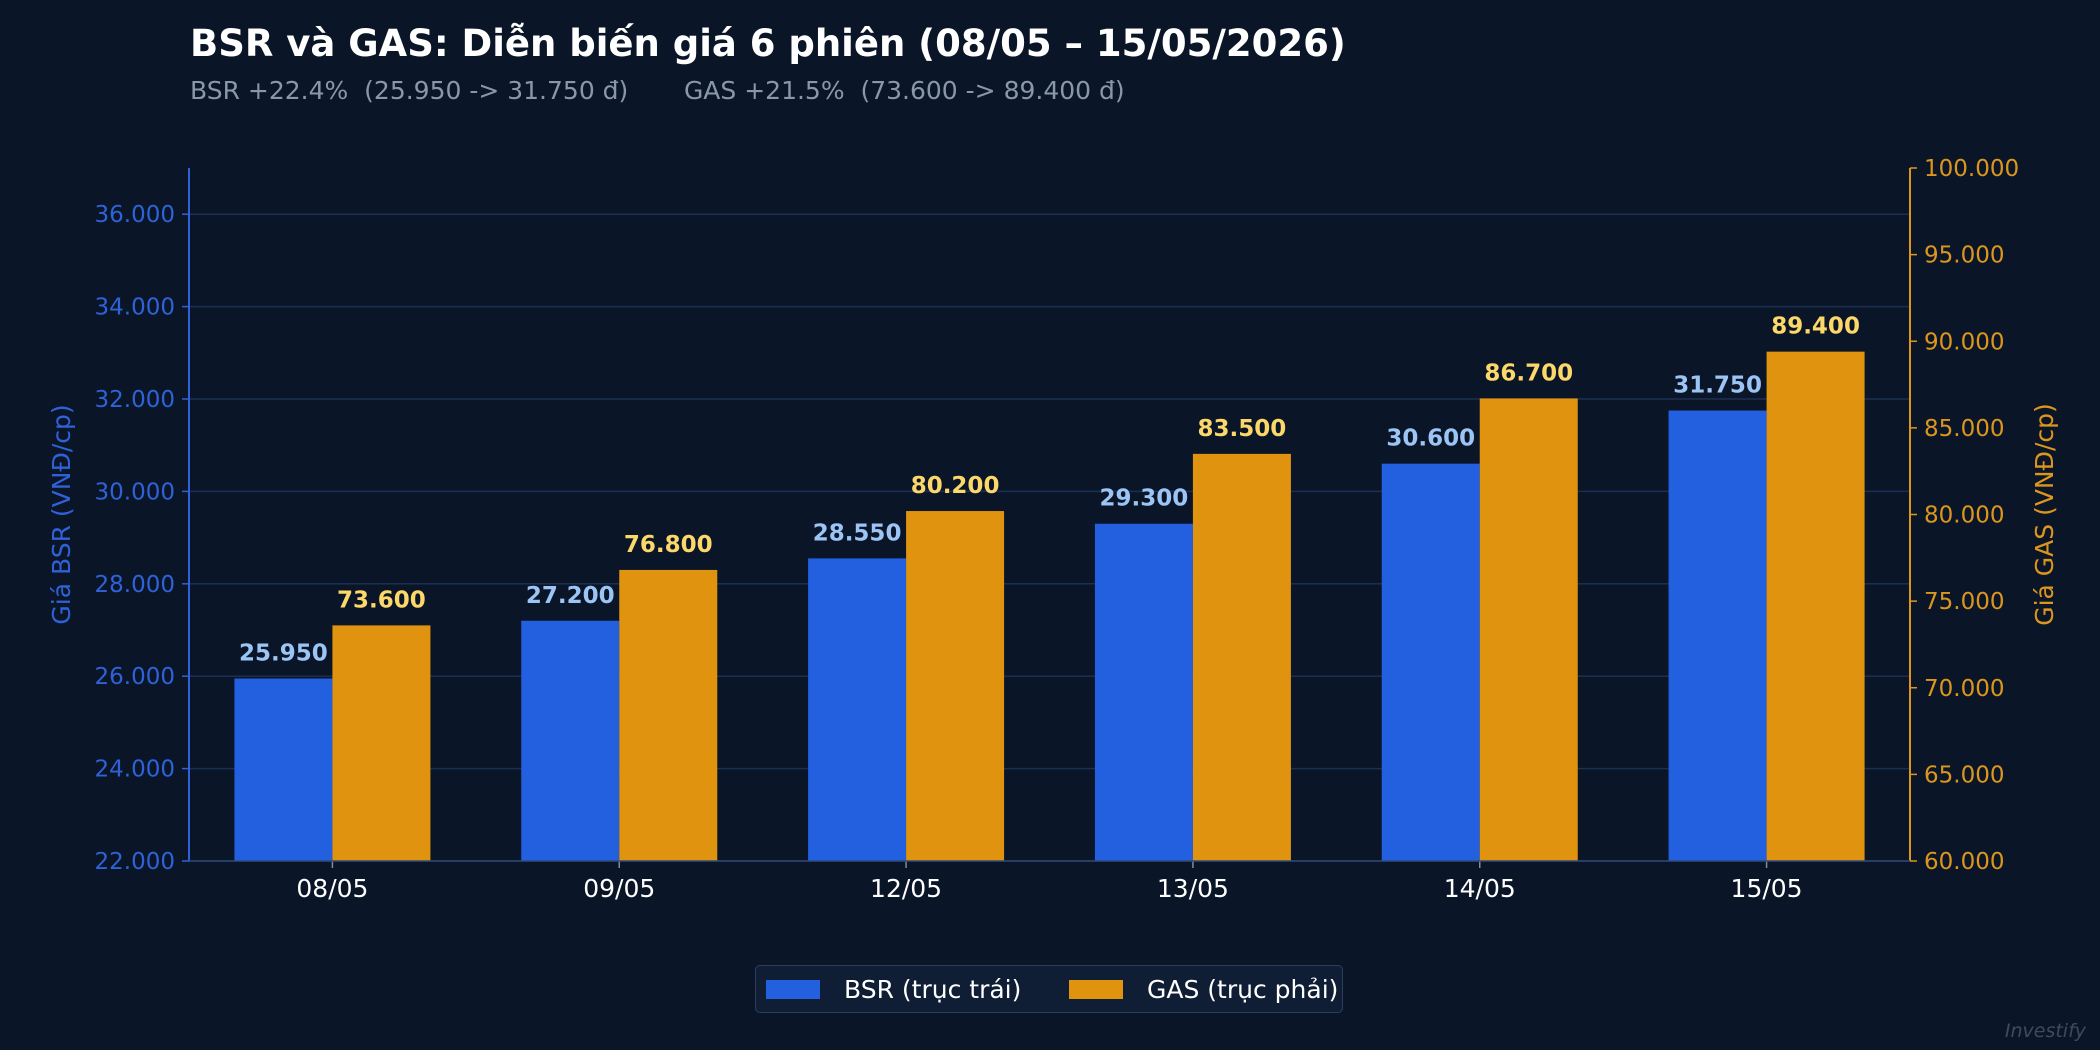  I want to click on data-label-bsr-1: 27.200, so click(570, 596).